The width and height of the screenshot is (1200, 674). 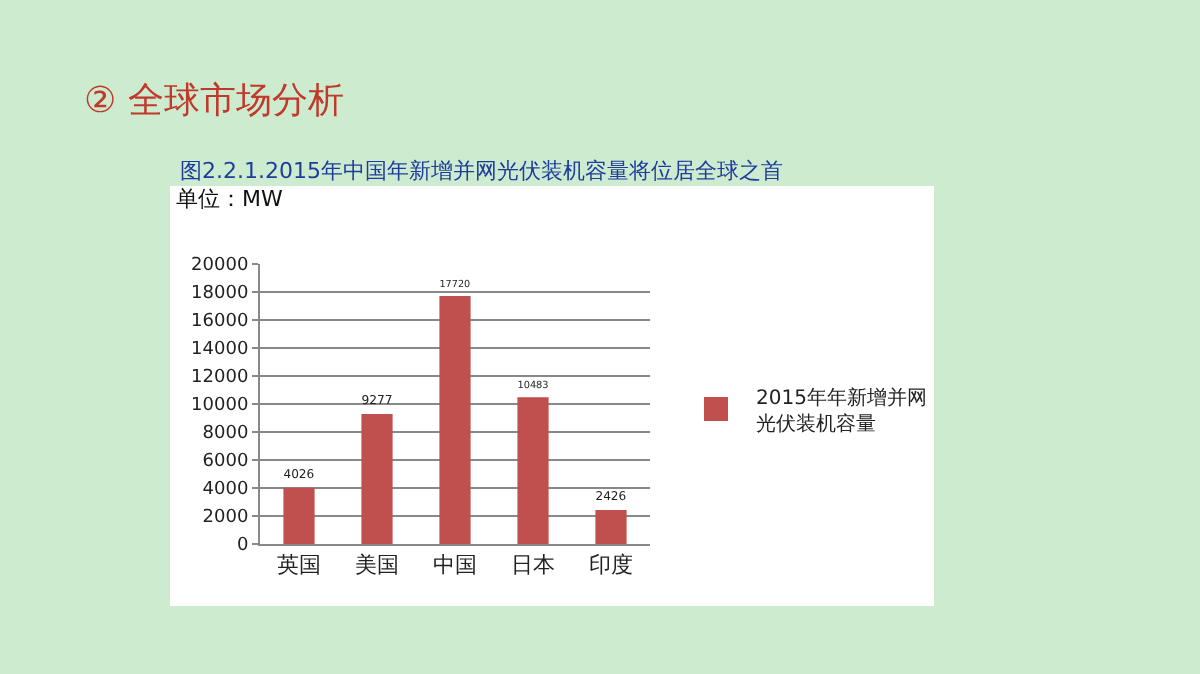 I want to click on legend-label: 2015年年新增并网光伏装机容量, so click(x=841, y=410).